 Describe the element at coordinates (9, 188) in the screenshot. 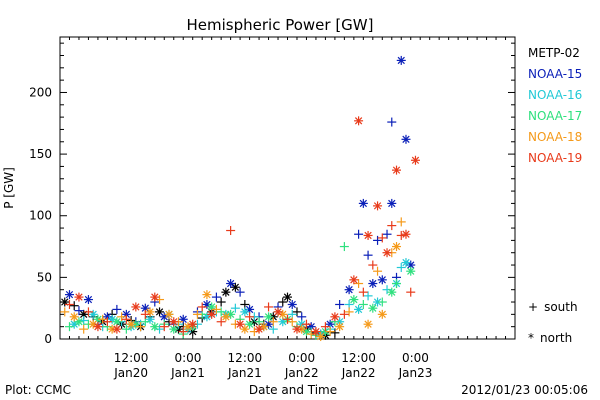

I see `y-axis-label: P [GW]` at that location.